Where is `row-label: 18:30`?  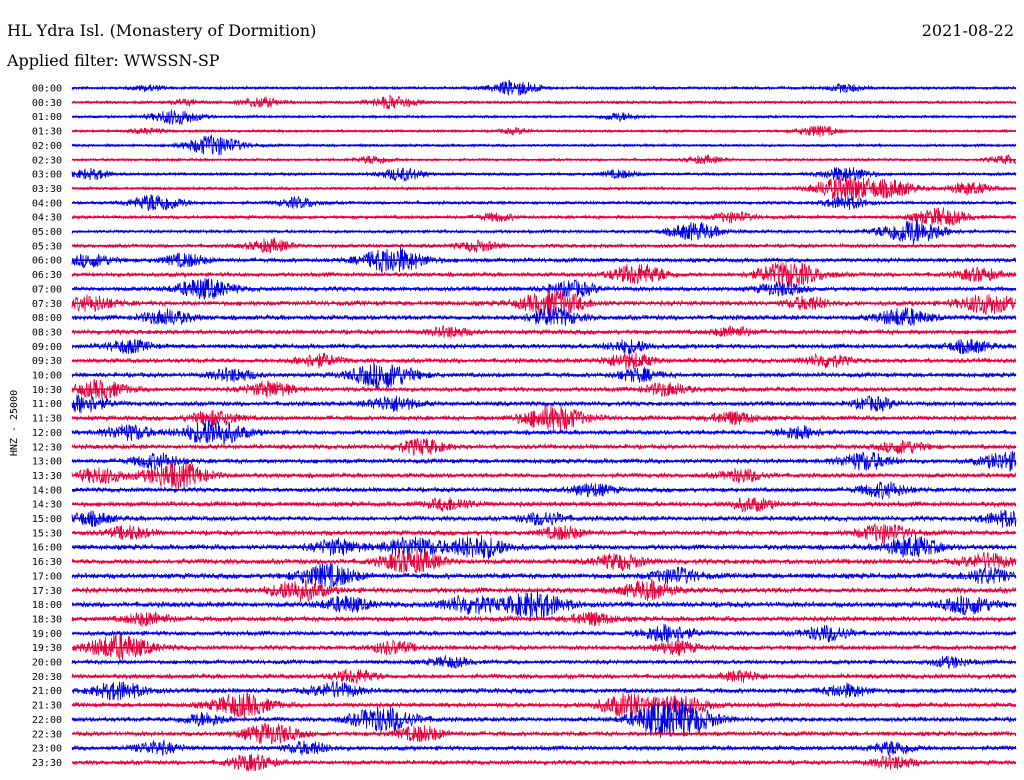
row-label: 18:30 is located at coordinates (47, 619).